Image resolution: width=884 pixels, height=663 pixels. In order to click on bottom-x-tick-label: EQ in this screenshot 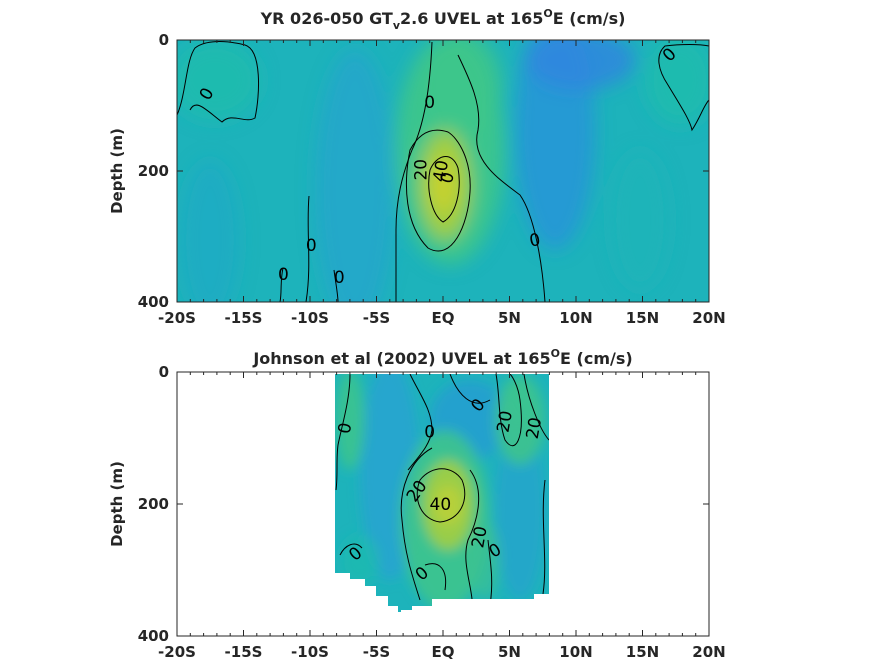, I will do `click(443, 652)`.